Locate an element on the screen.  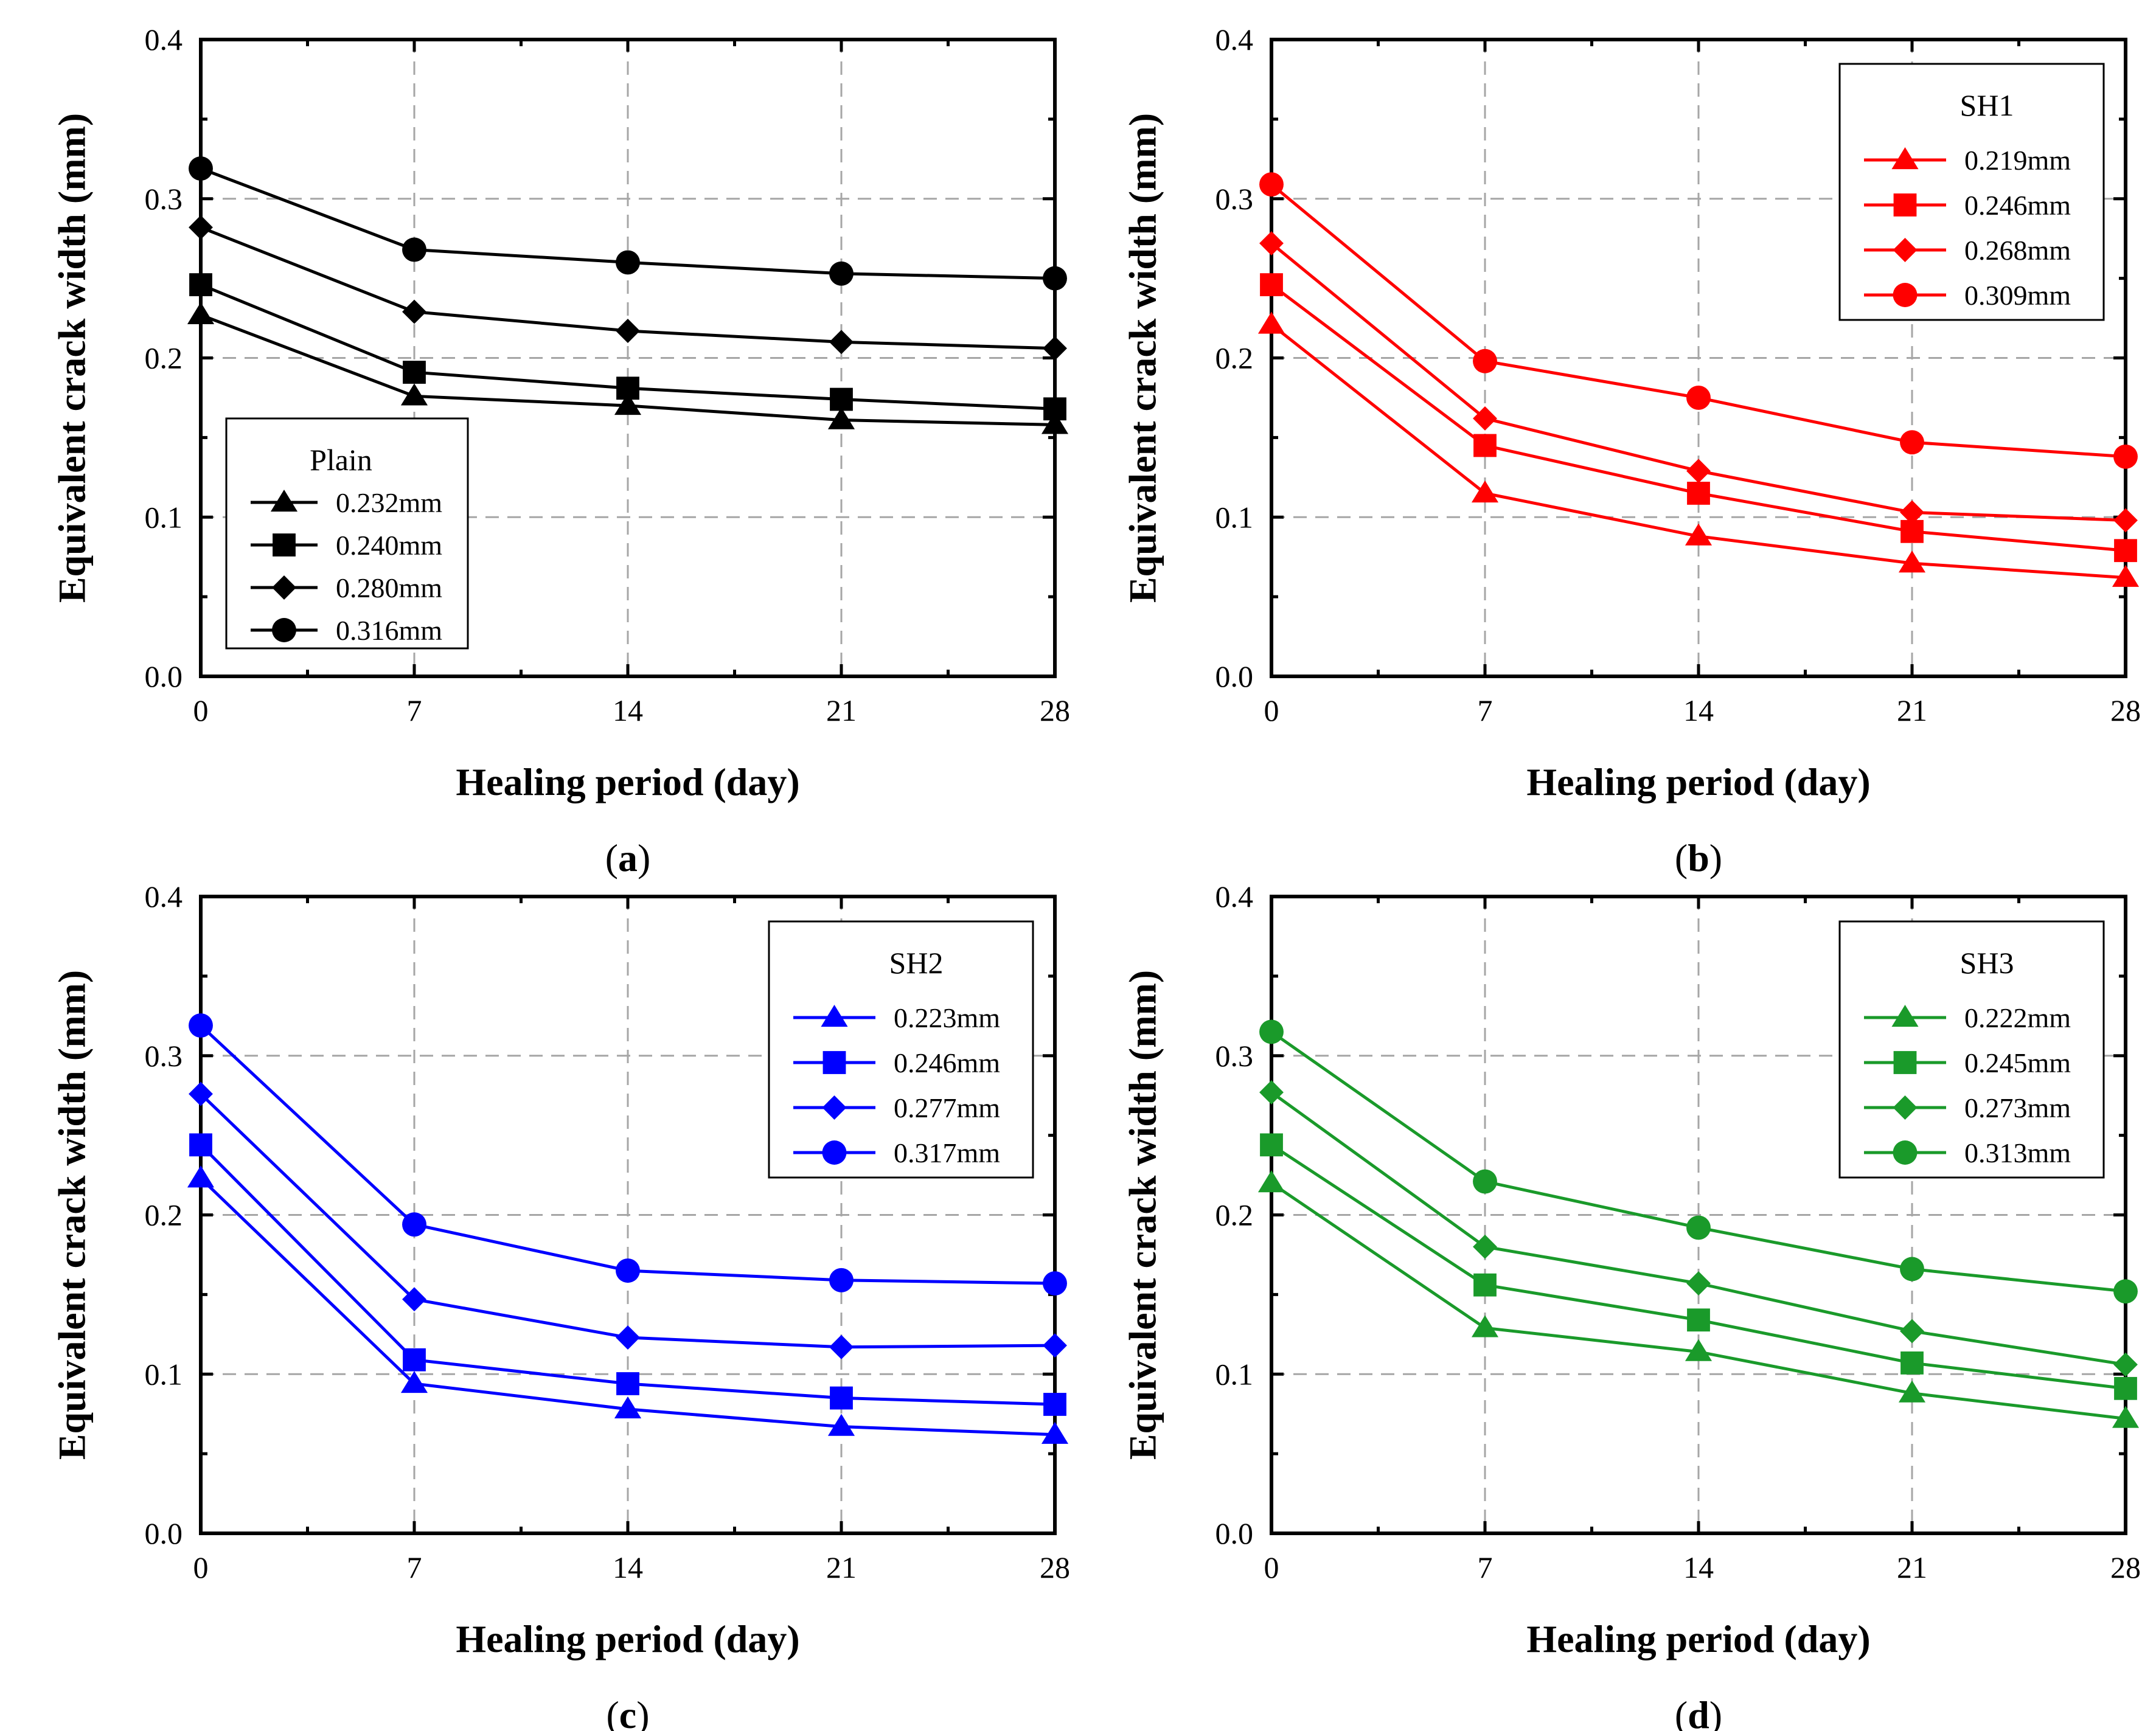
legend-item-0: 0.222mm is located at coordinates (1968, 1018).